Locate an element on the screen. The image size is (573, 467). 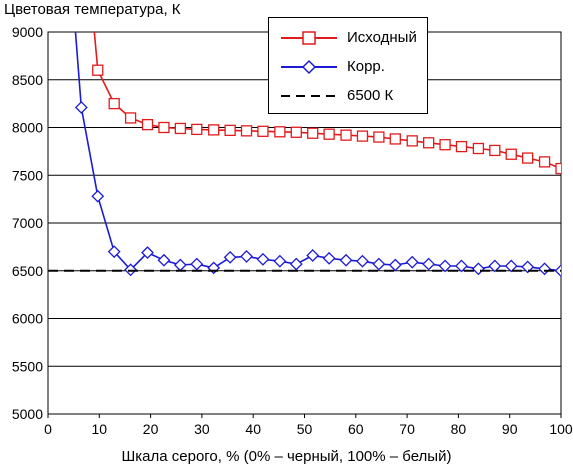
legend-item-target: 6500 К is located at coordinates (349, 96).